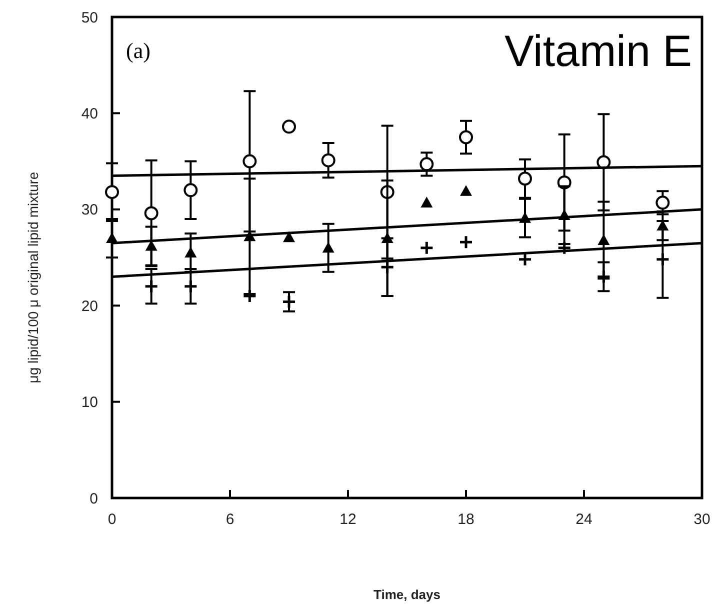 This screenshot has height=611, width=715. Describe the element at coordinates (89, 113) in the screenshot. I see `y-tick-label: 40` at that location.